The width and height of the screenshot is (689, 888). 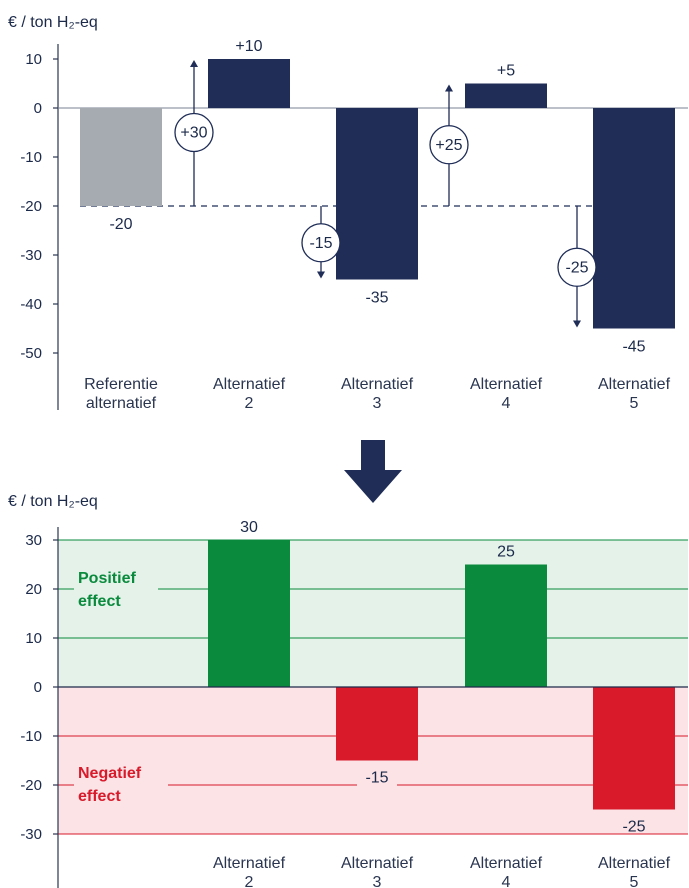 I want to click on difference-label: -25, so click(x=576, y=267).